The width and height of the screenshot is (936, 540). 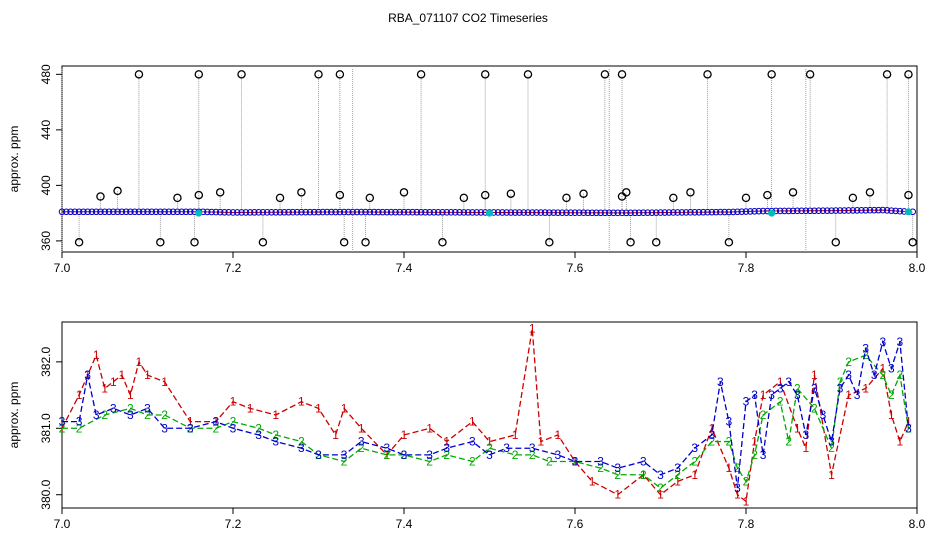 What do you see at coordinates (62, 268) in the screenshot?
I see `top-x-tick-label: 7.0` at bounding box center [62, 268].